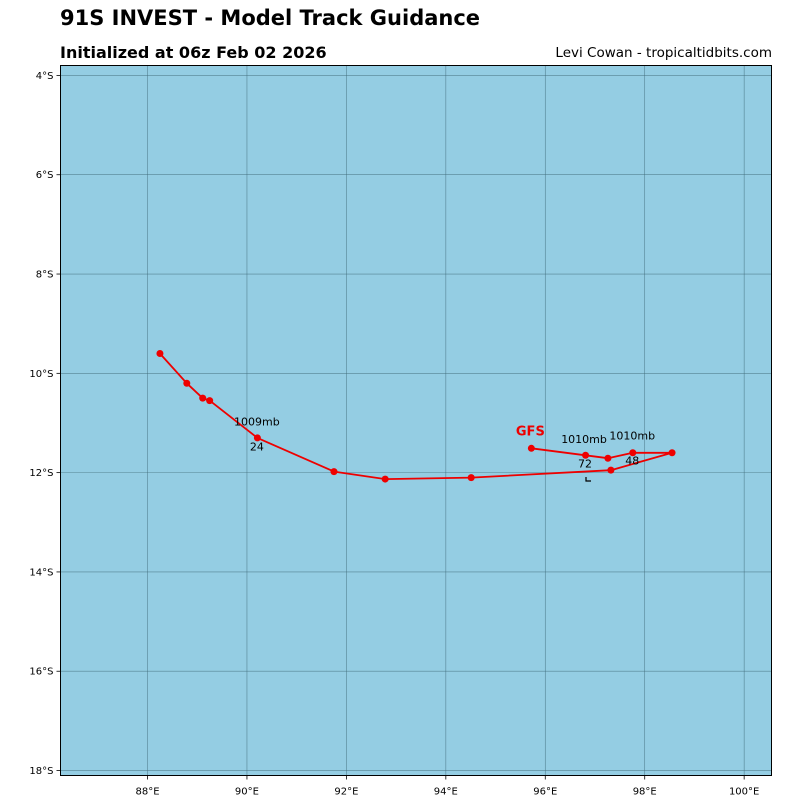  I want to click on model-label: GFS, so click(530, 431).